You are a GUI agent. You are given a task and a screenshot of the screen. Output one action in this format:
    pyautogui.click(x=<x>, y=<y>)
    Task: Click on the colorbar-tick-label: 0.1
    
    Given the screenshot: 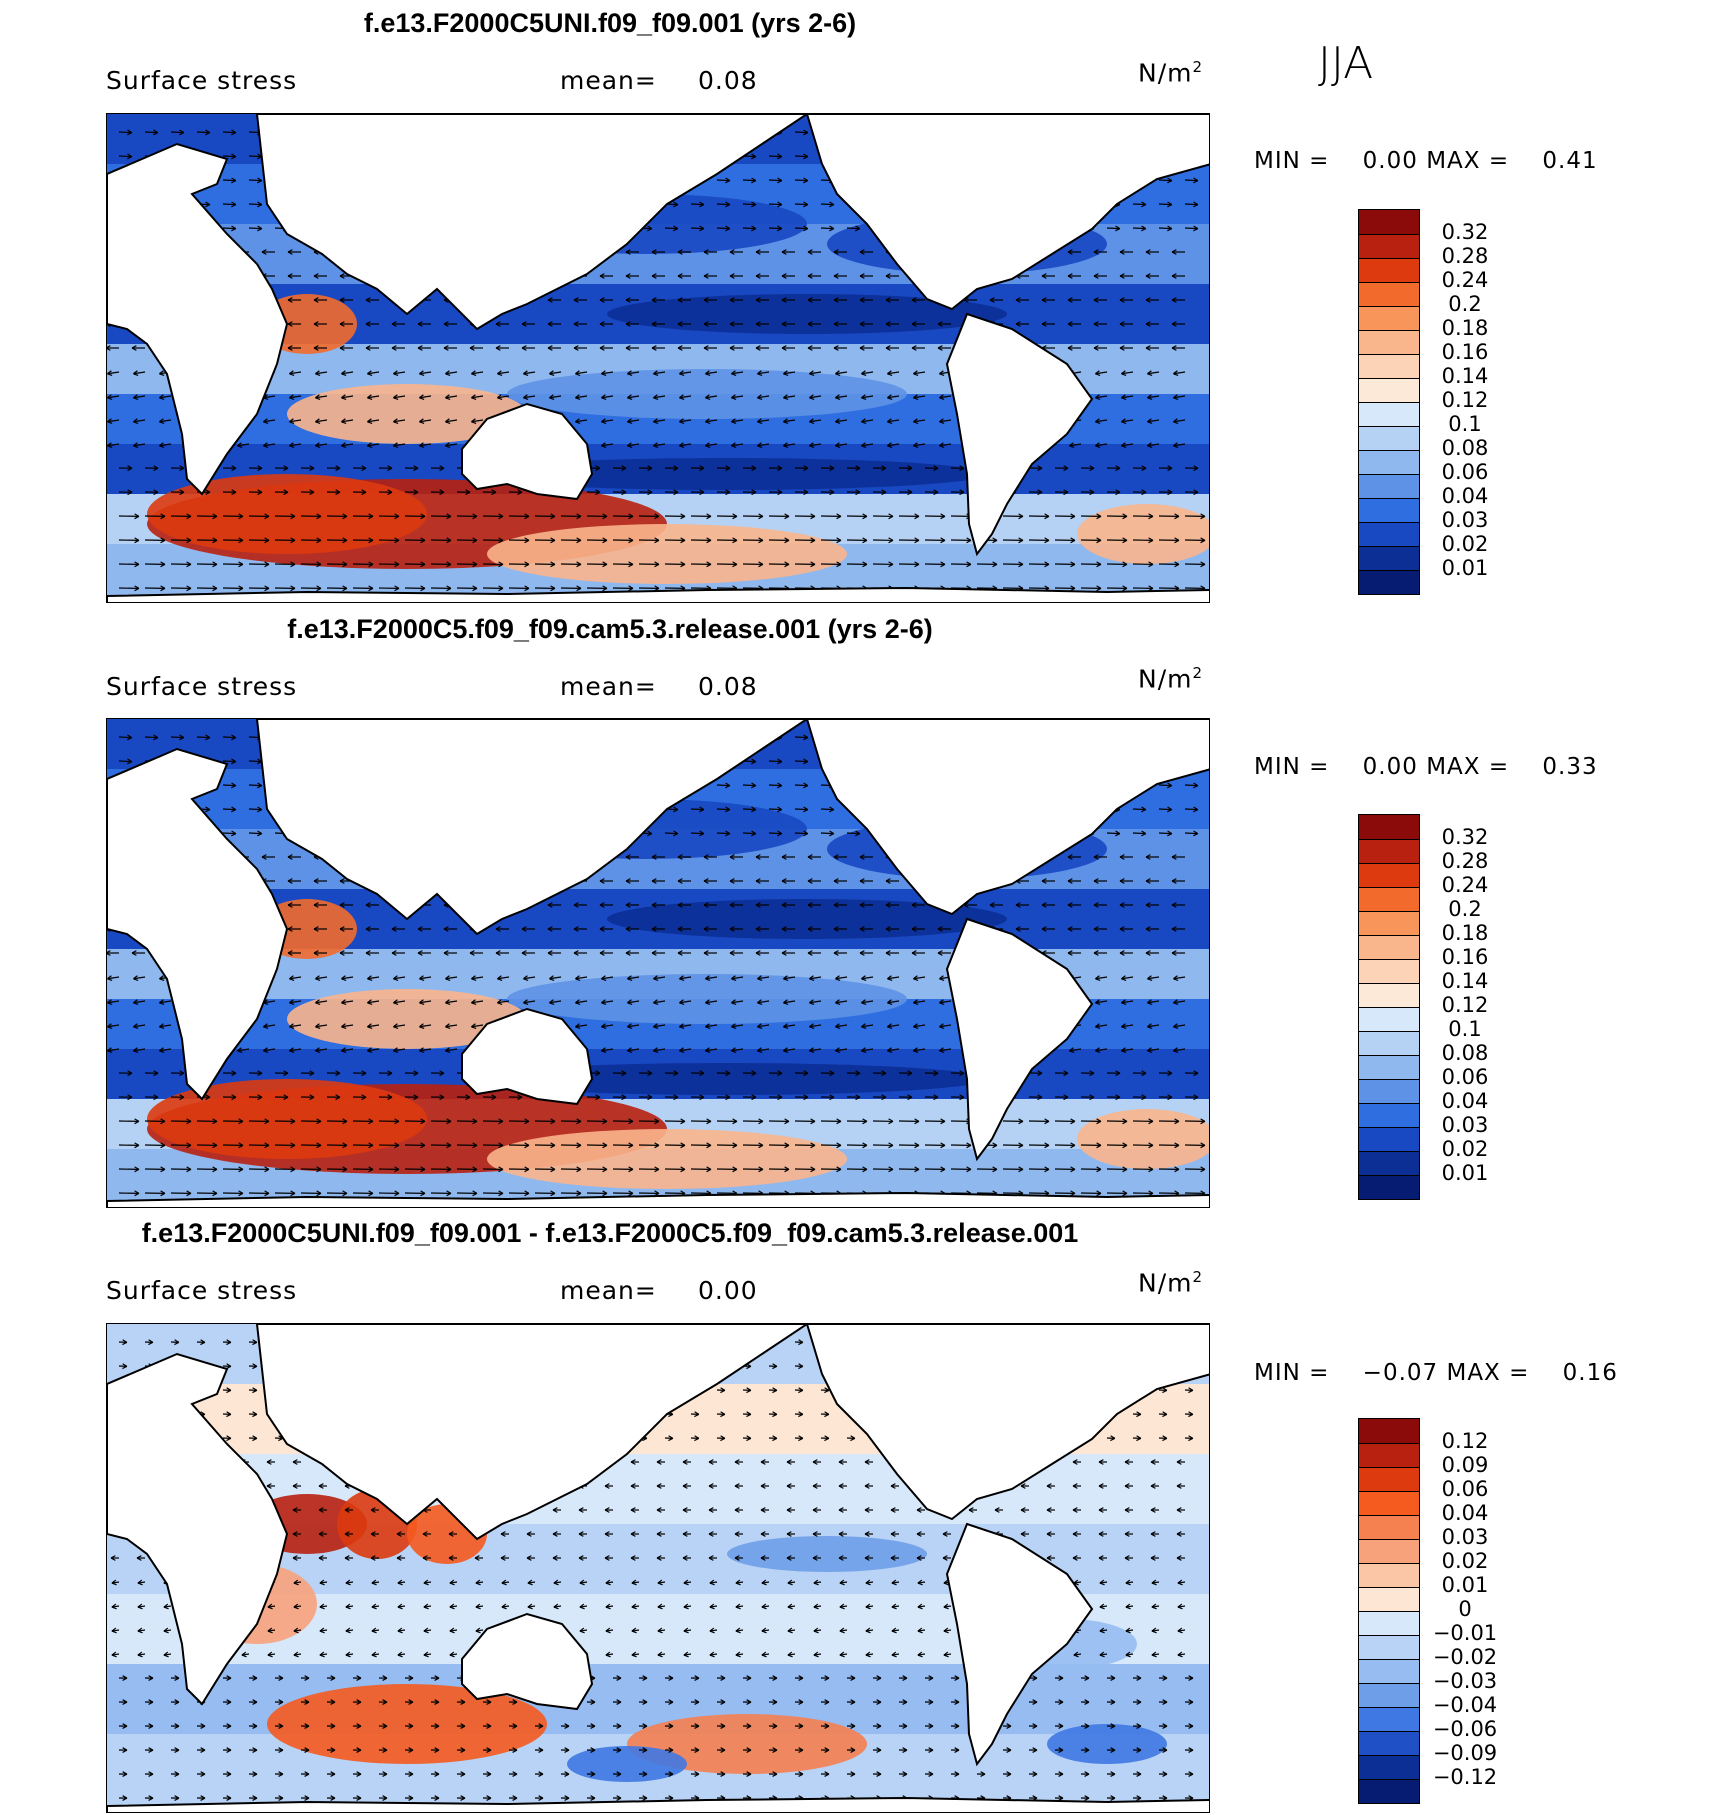 What is the action you would take?
    pyautogui.click(x=1465, y=1029)
    